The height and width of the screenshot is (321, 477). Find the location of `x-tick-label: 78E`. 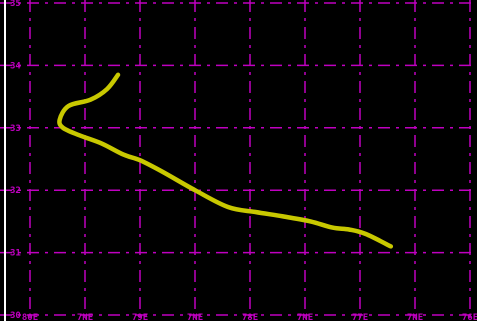

x-tick-label: 78E is located at coordinates (250, 317).